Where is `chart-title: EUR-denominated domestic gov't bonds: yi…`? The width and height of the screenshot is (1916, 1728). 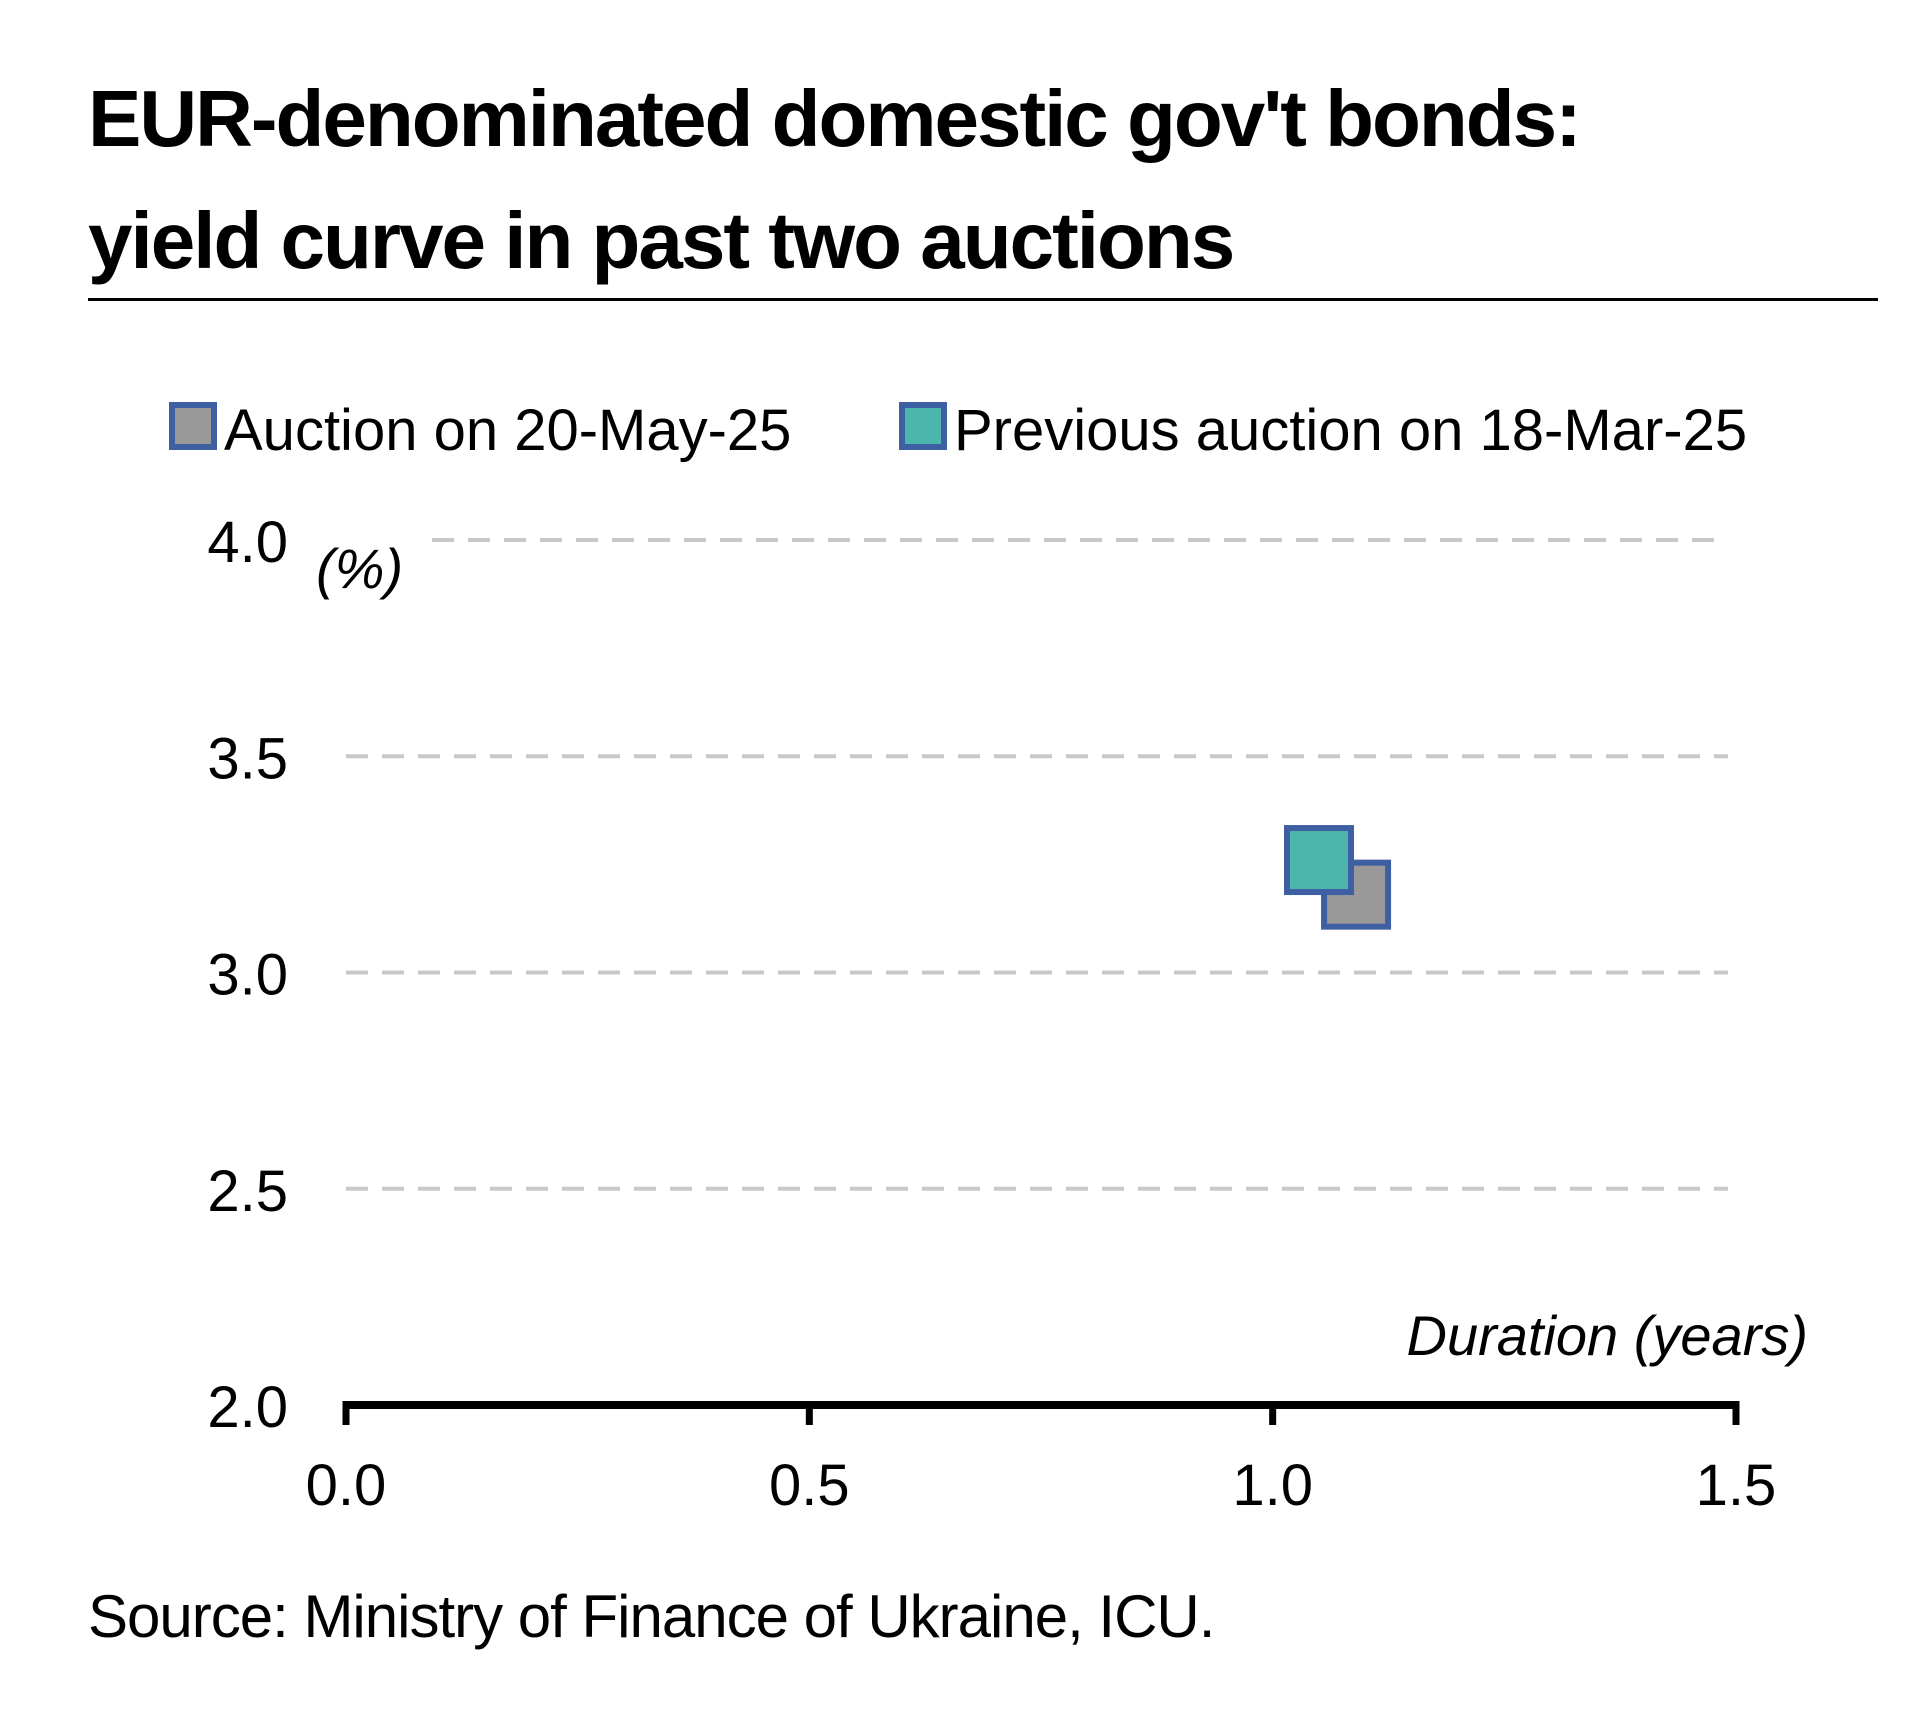
chart-title: EUR-denominated domestic gov't bonds: yi… is located at coordinates (988, 180).